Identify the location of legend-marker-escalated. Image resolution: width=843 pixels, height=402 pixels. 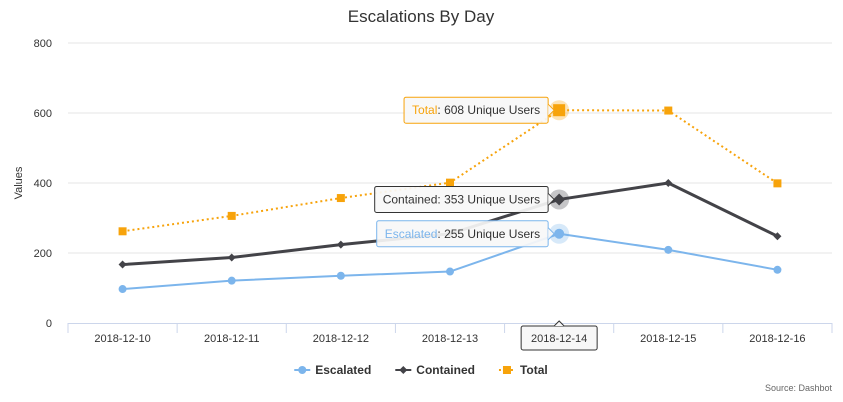
(302, 370).